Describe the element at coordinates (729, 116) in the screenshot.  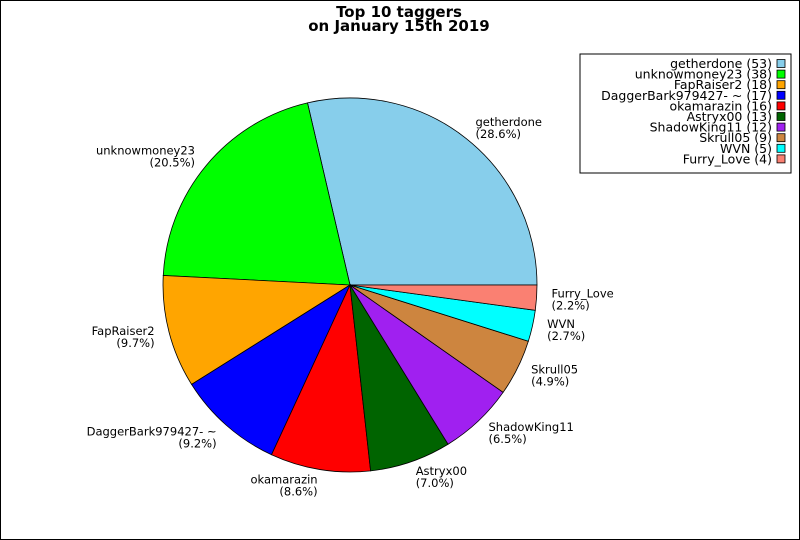
I see `legend-label-astryx00: Astryx00 (13)` at that location.